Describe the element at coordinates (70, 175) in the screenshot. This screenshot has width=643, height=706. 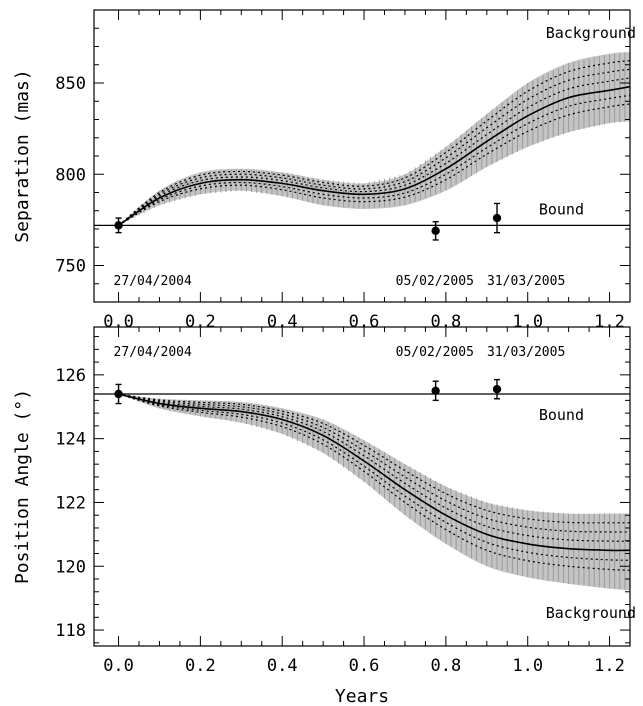
I see `y-tick-label: 800` at that location.